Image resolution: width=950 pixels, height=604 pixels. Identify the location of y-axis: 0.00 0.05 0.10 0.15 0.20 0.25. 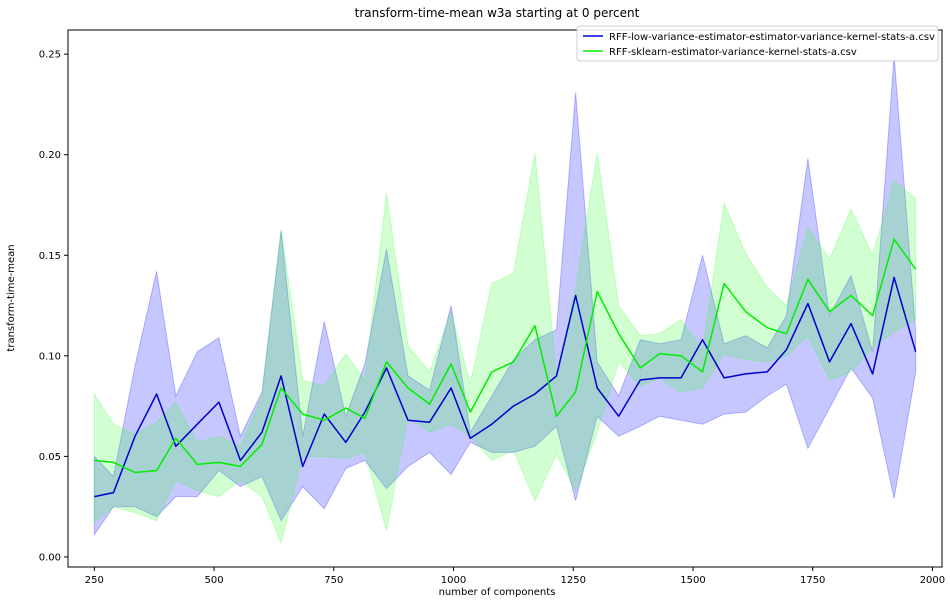
(53, 306).